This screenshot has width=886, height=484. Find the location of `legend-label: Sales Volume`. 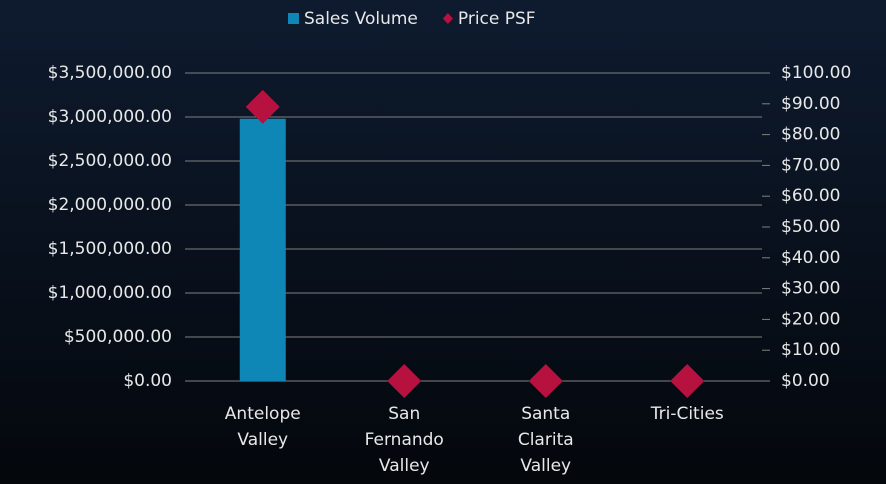

legend-label: Sales Volume is located at coordinates (361, 19).